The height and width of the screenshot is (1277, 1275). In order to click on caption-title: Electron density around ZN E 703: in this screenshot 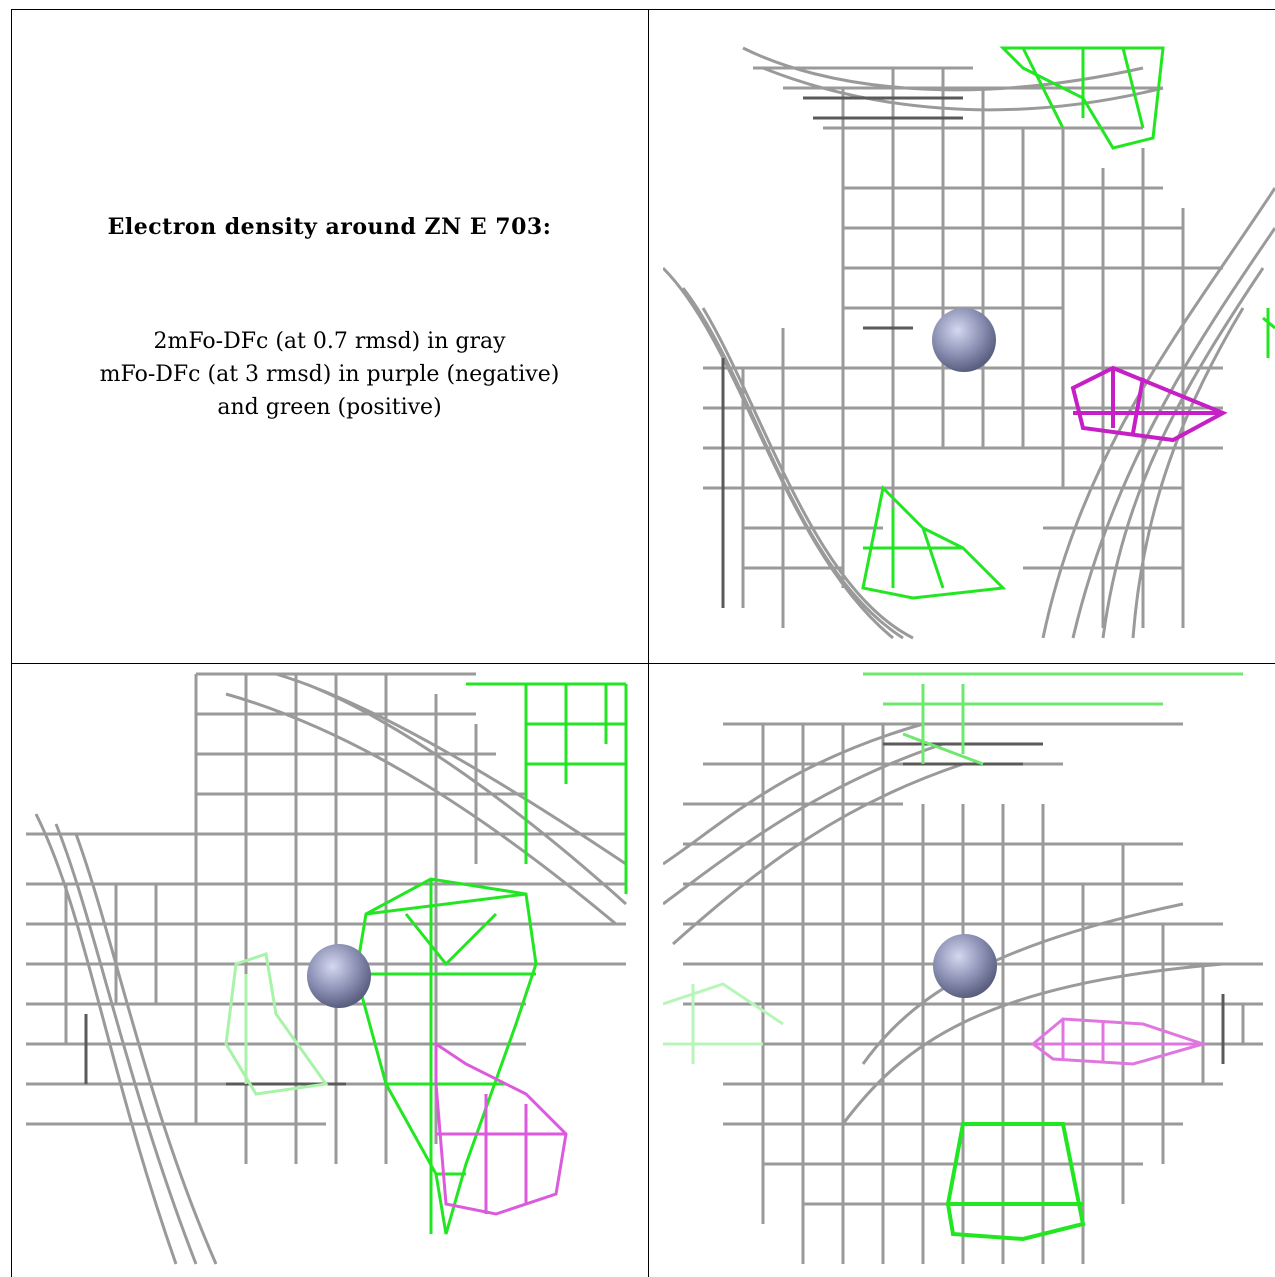, I will do `click(329, 227)`.